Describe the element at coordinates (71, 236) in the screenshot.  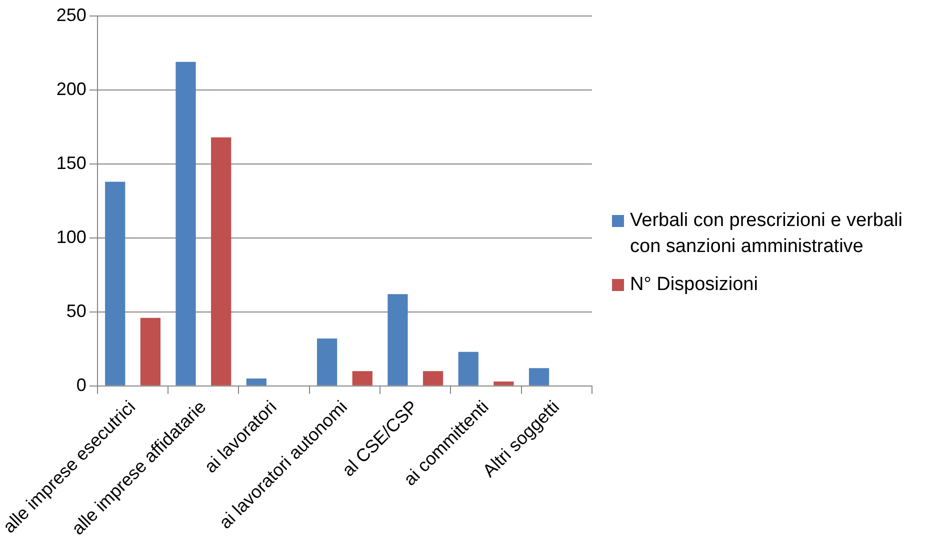
I see `y-tick-label: 100` at that location.